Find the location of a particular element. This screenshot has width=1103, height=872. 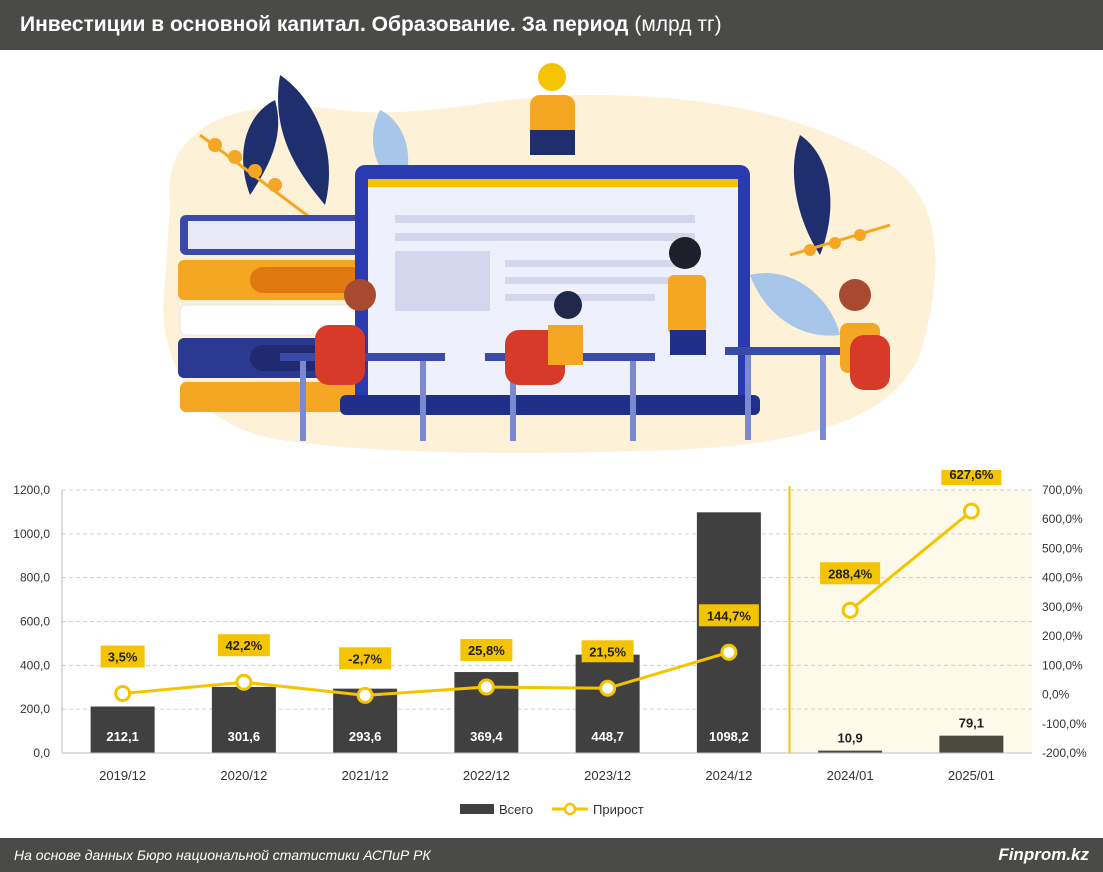

right-axis-tick-label: 100,0% is located at coordinates (1062, 665).